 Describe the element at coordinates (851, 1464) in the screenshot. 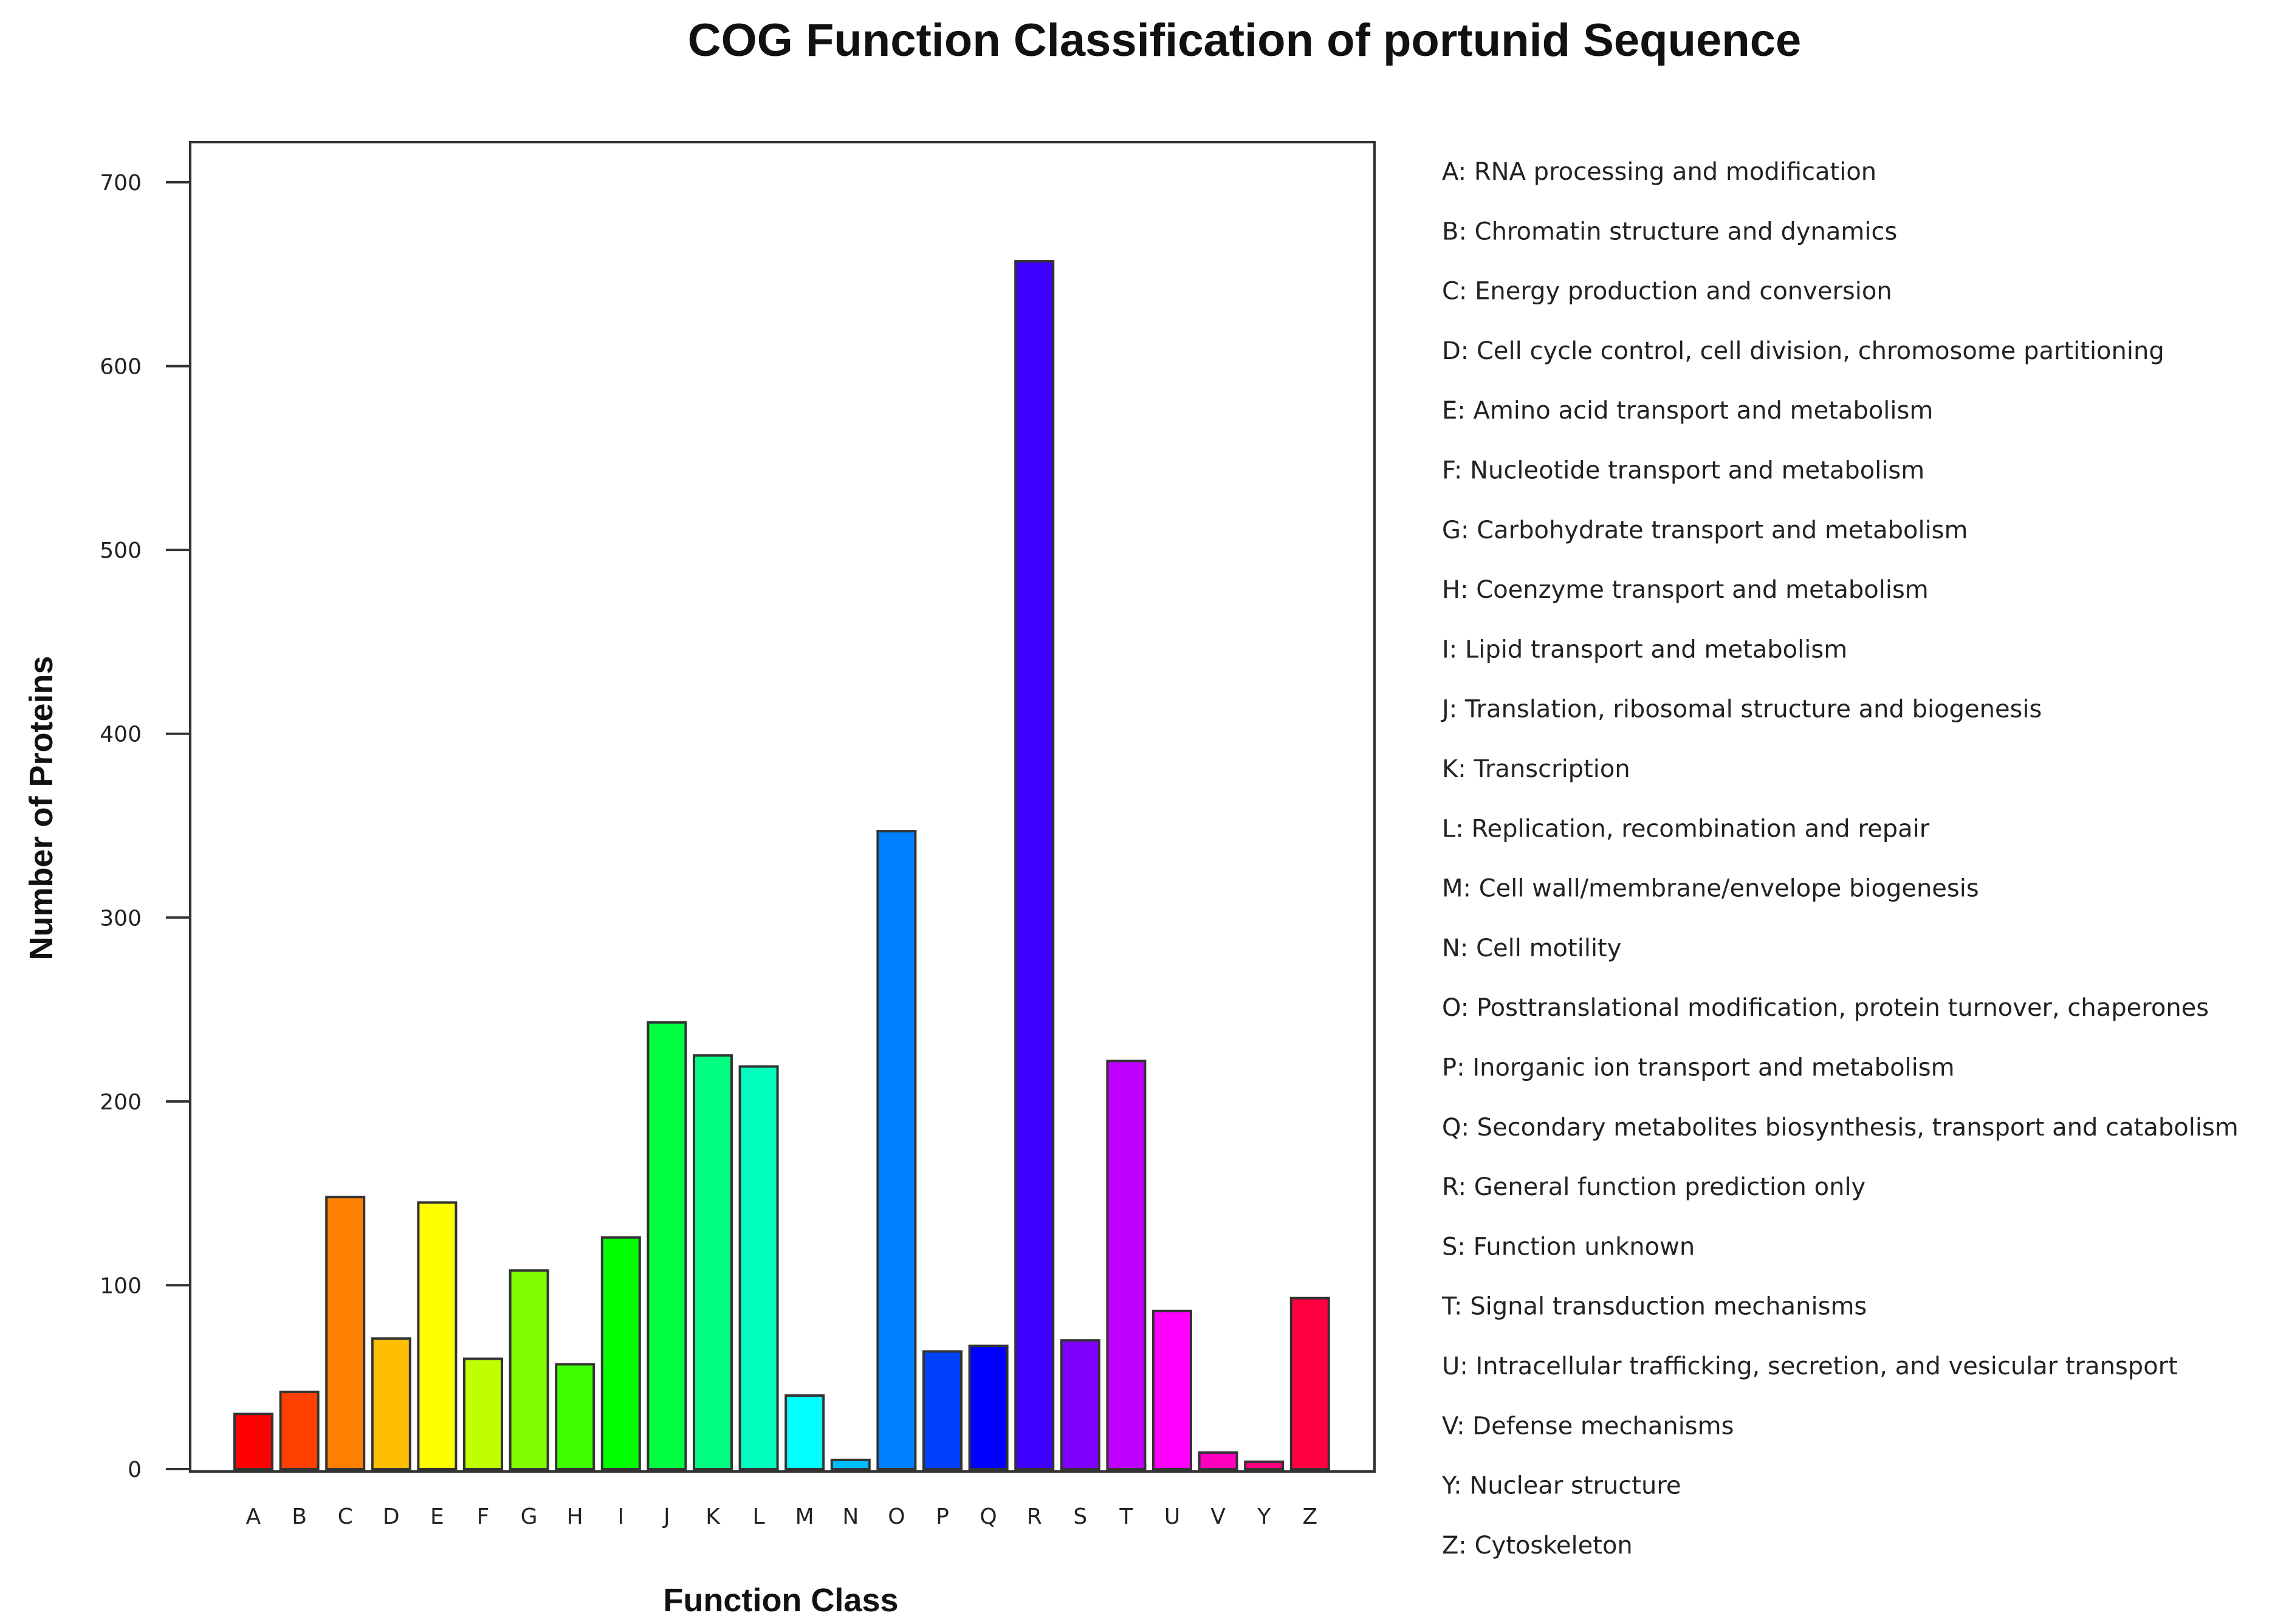

I see `bar-N` at that location.